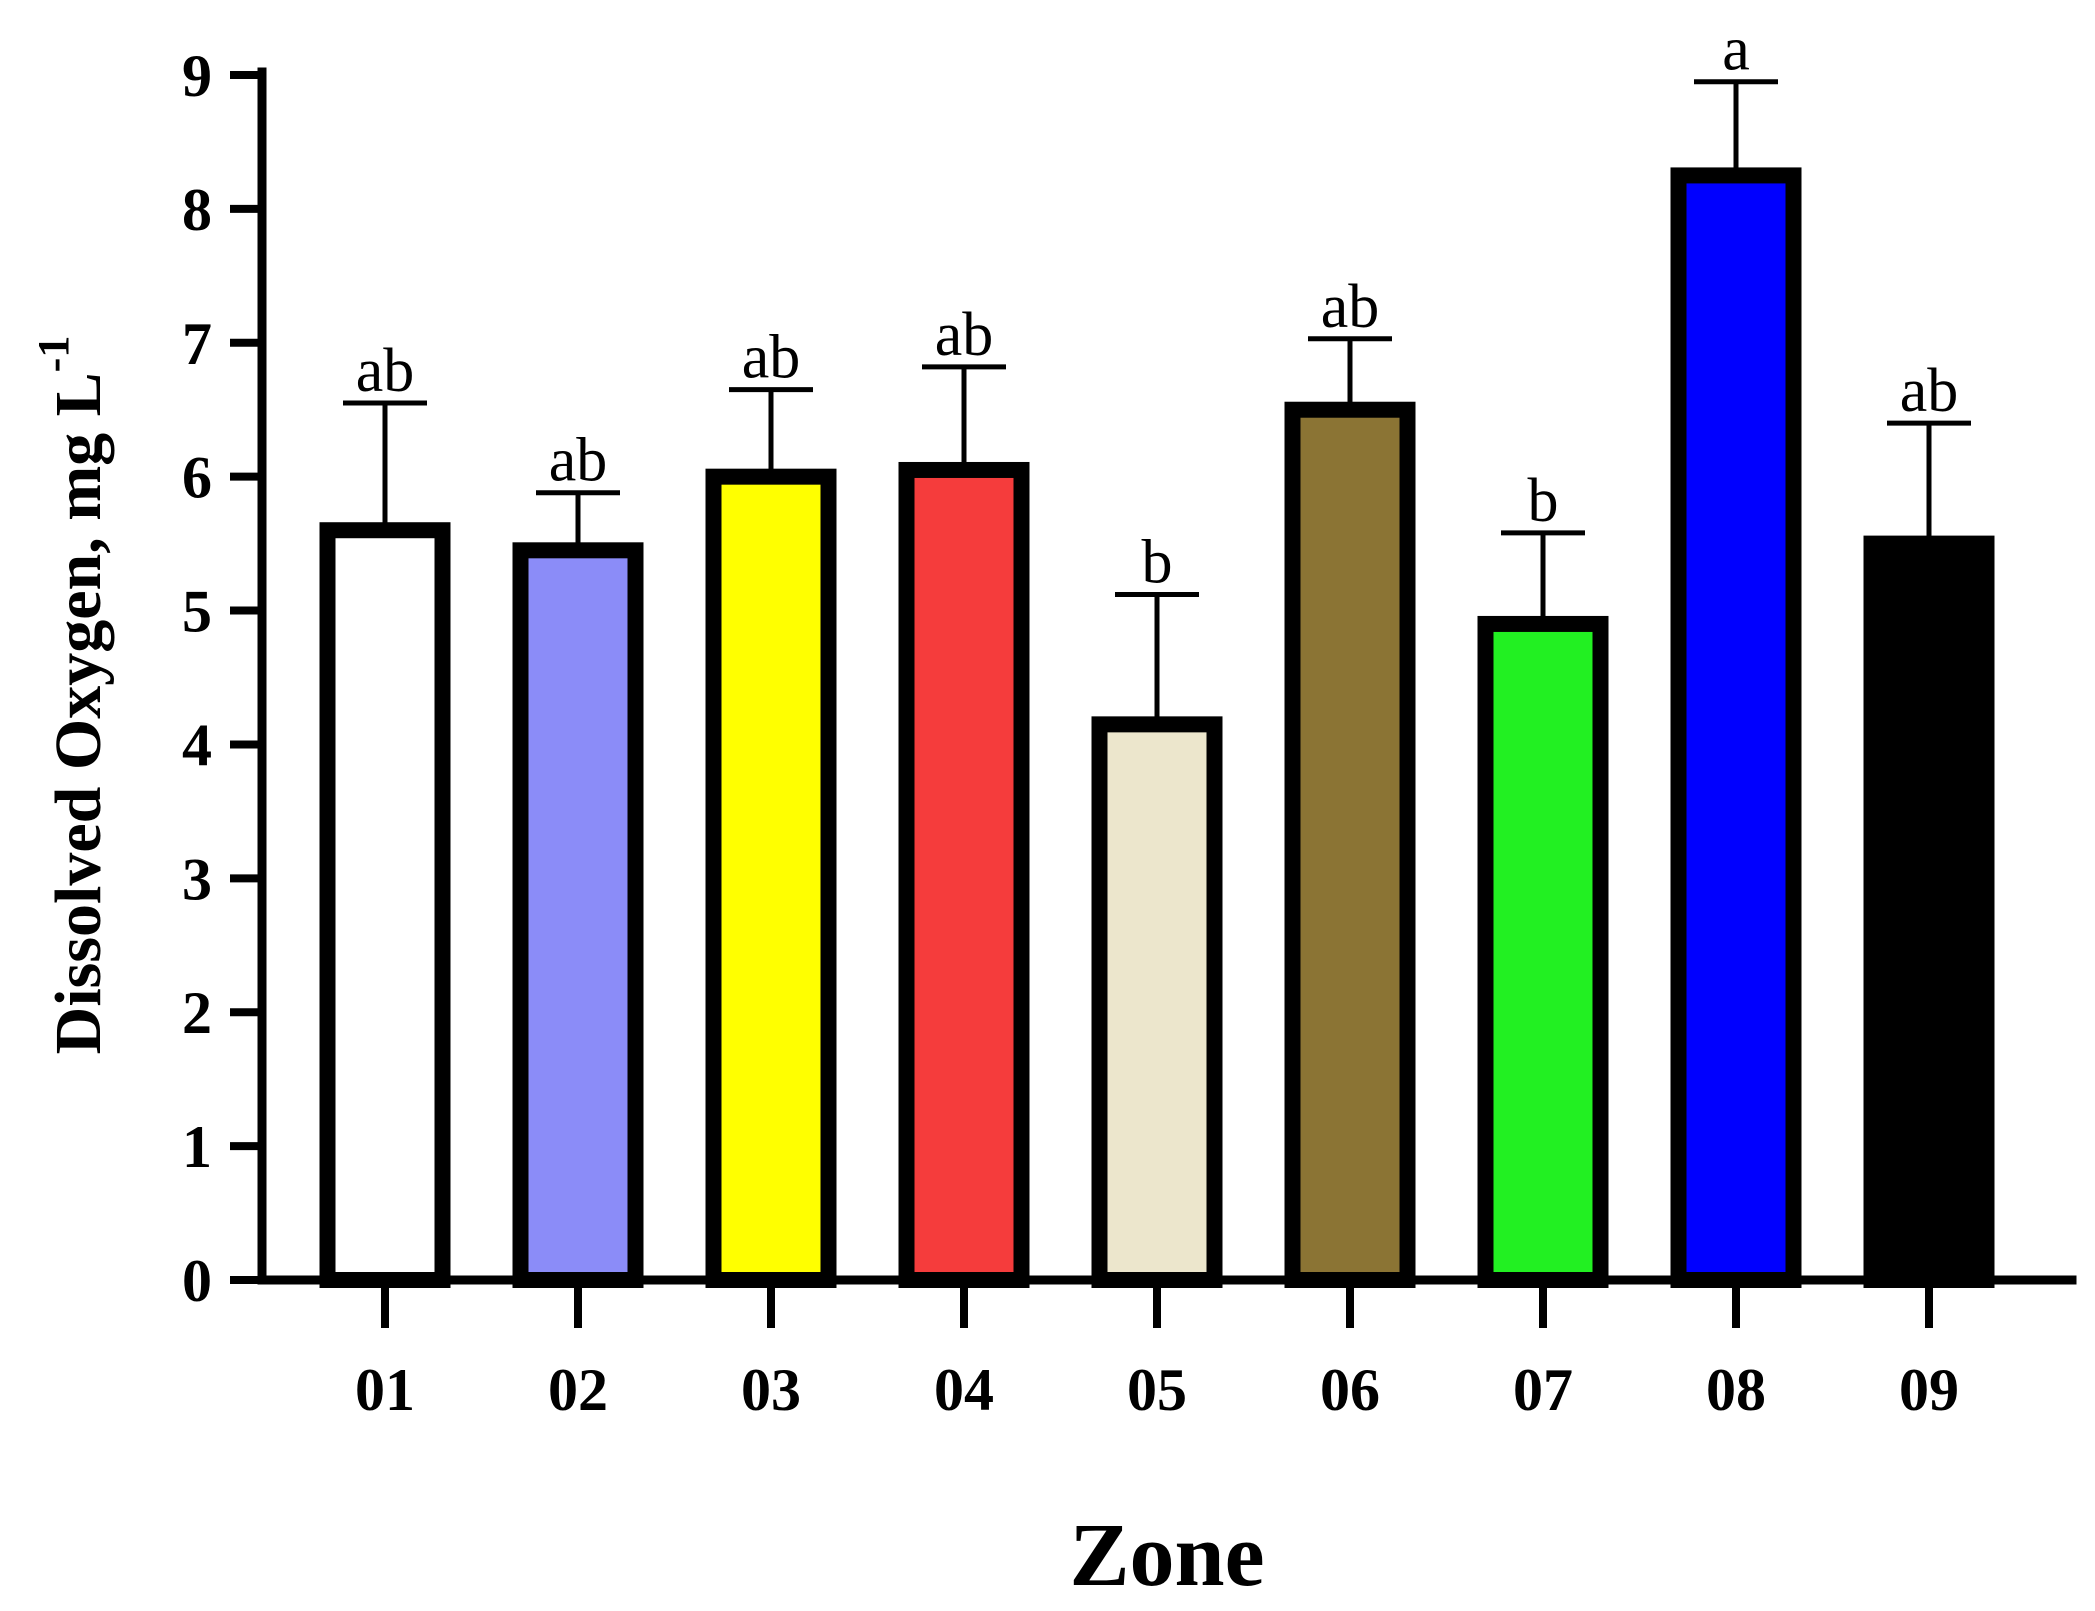  Describe the element at coordinates (197, 478) in the screenshot. I see `y-tick-label: 6` at that location.